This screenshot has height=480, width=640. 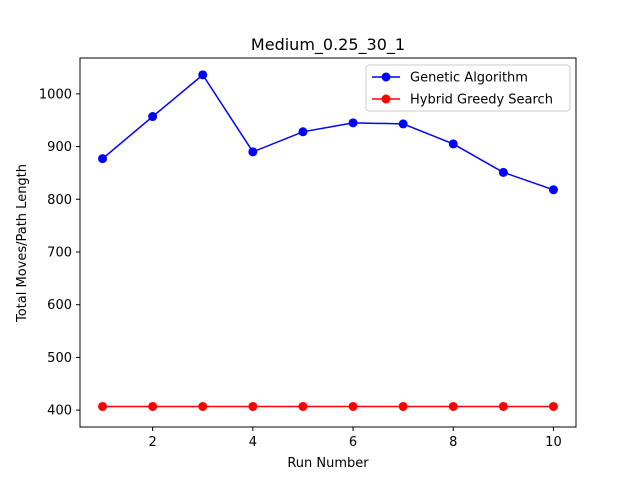 What do you see at coordinates (59, 358) in the screenshot?
I see `y-tick-label: 500` at bounding box center [59, 358].